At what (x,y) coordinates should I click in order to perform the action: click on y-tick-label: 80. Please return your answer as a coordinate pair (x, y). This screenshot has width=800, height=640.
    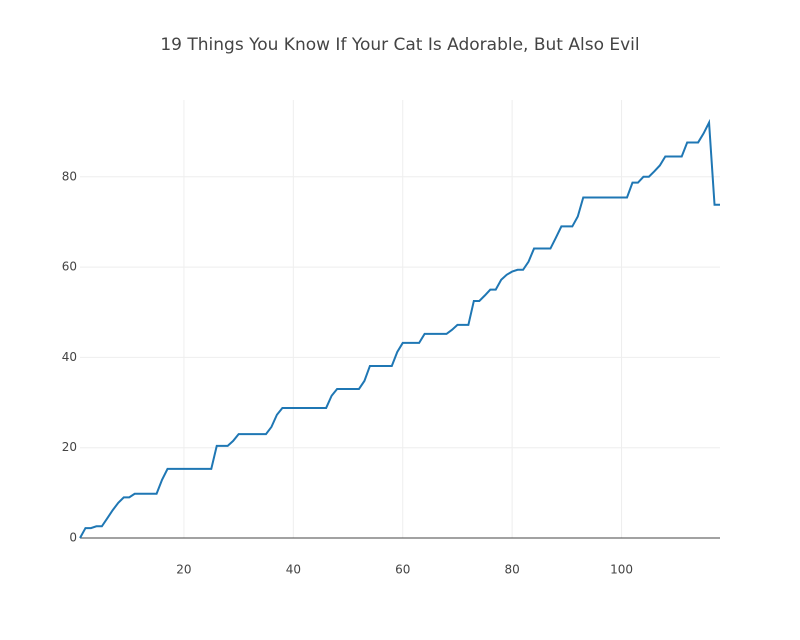
    Looking at the image, I should click on (69, 176).